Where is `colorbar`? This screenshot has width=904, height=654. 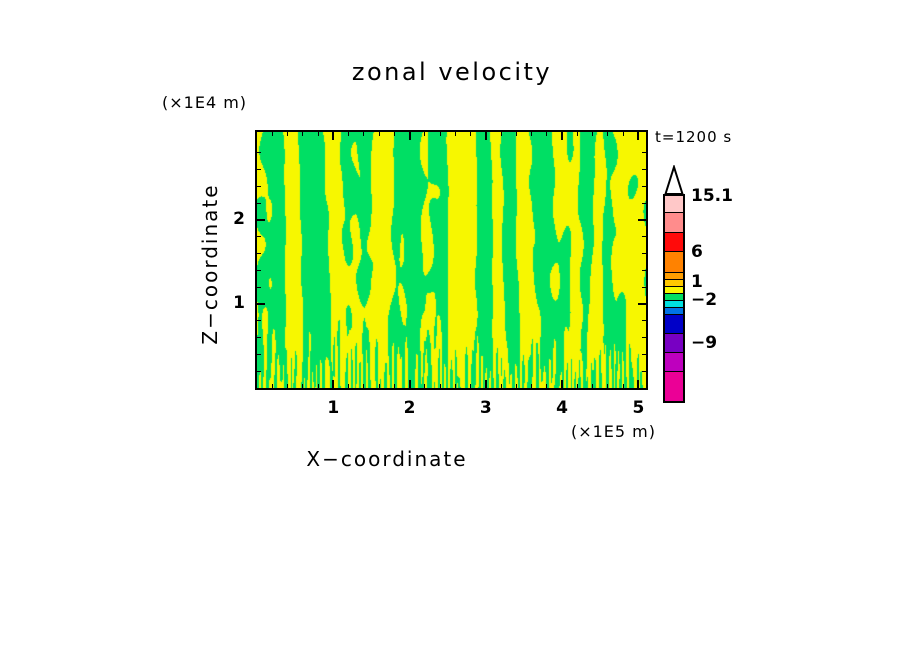
colorbar is located at coordinates (674, 298).